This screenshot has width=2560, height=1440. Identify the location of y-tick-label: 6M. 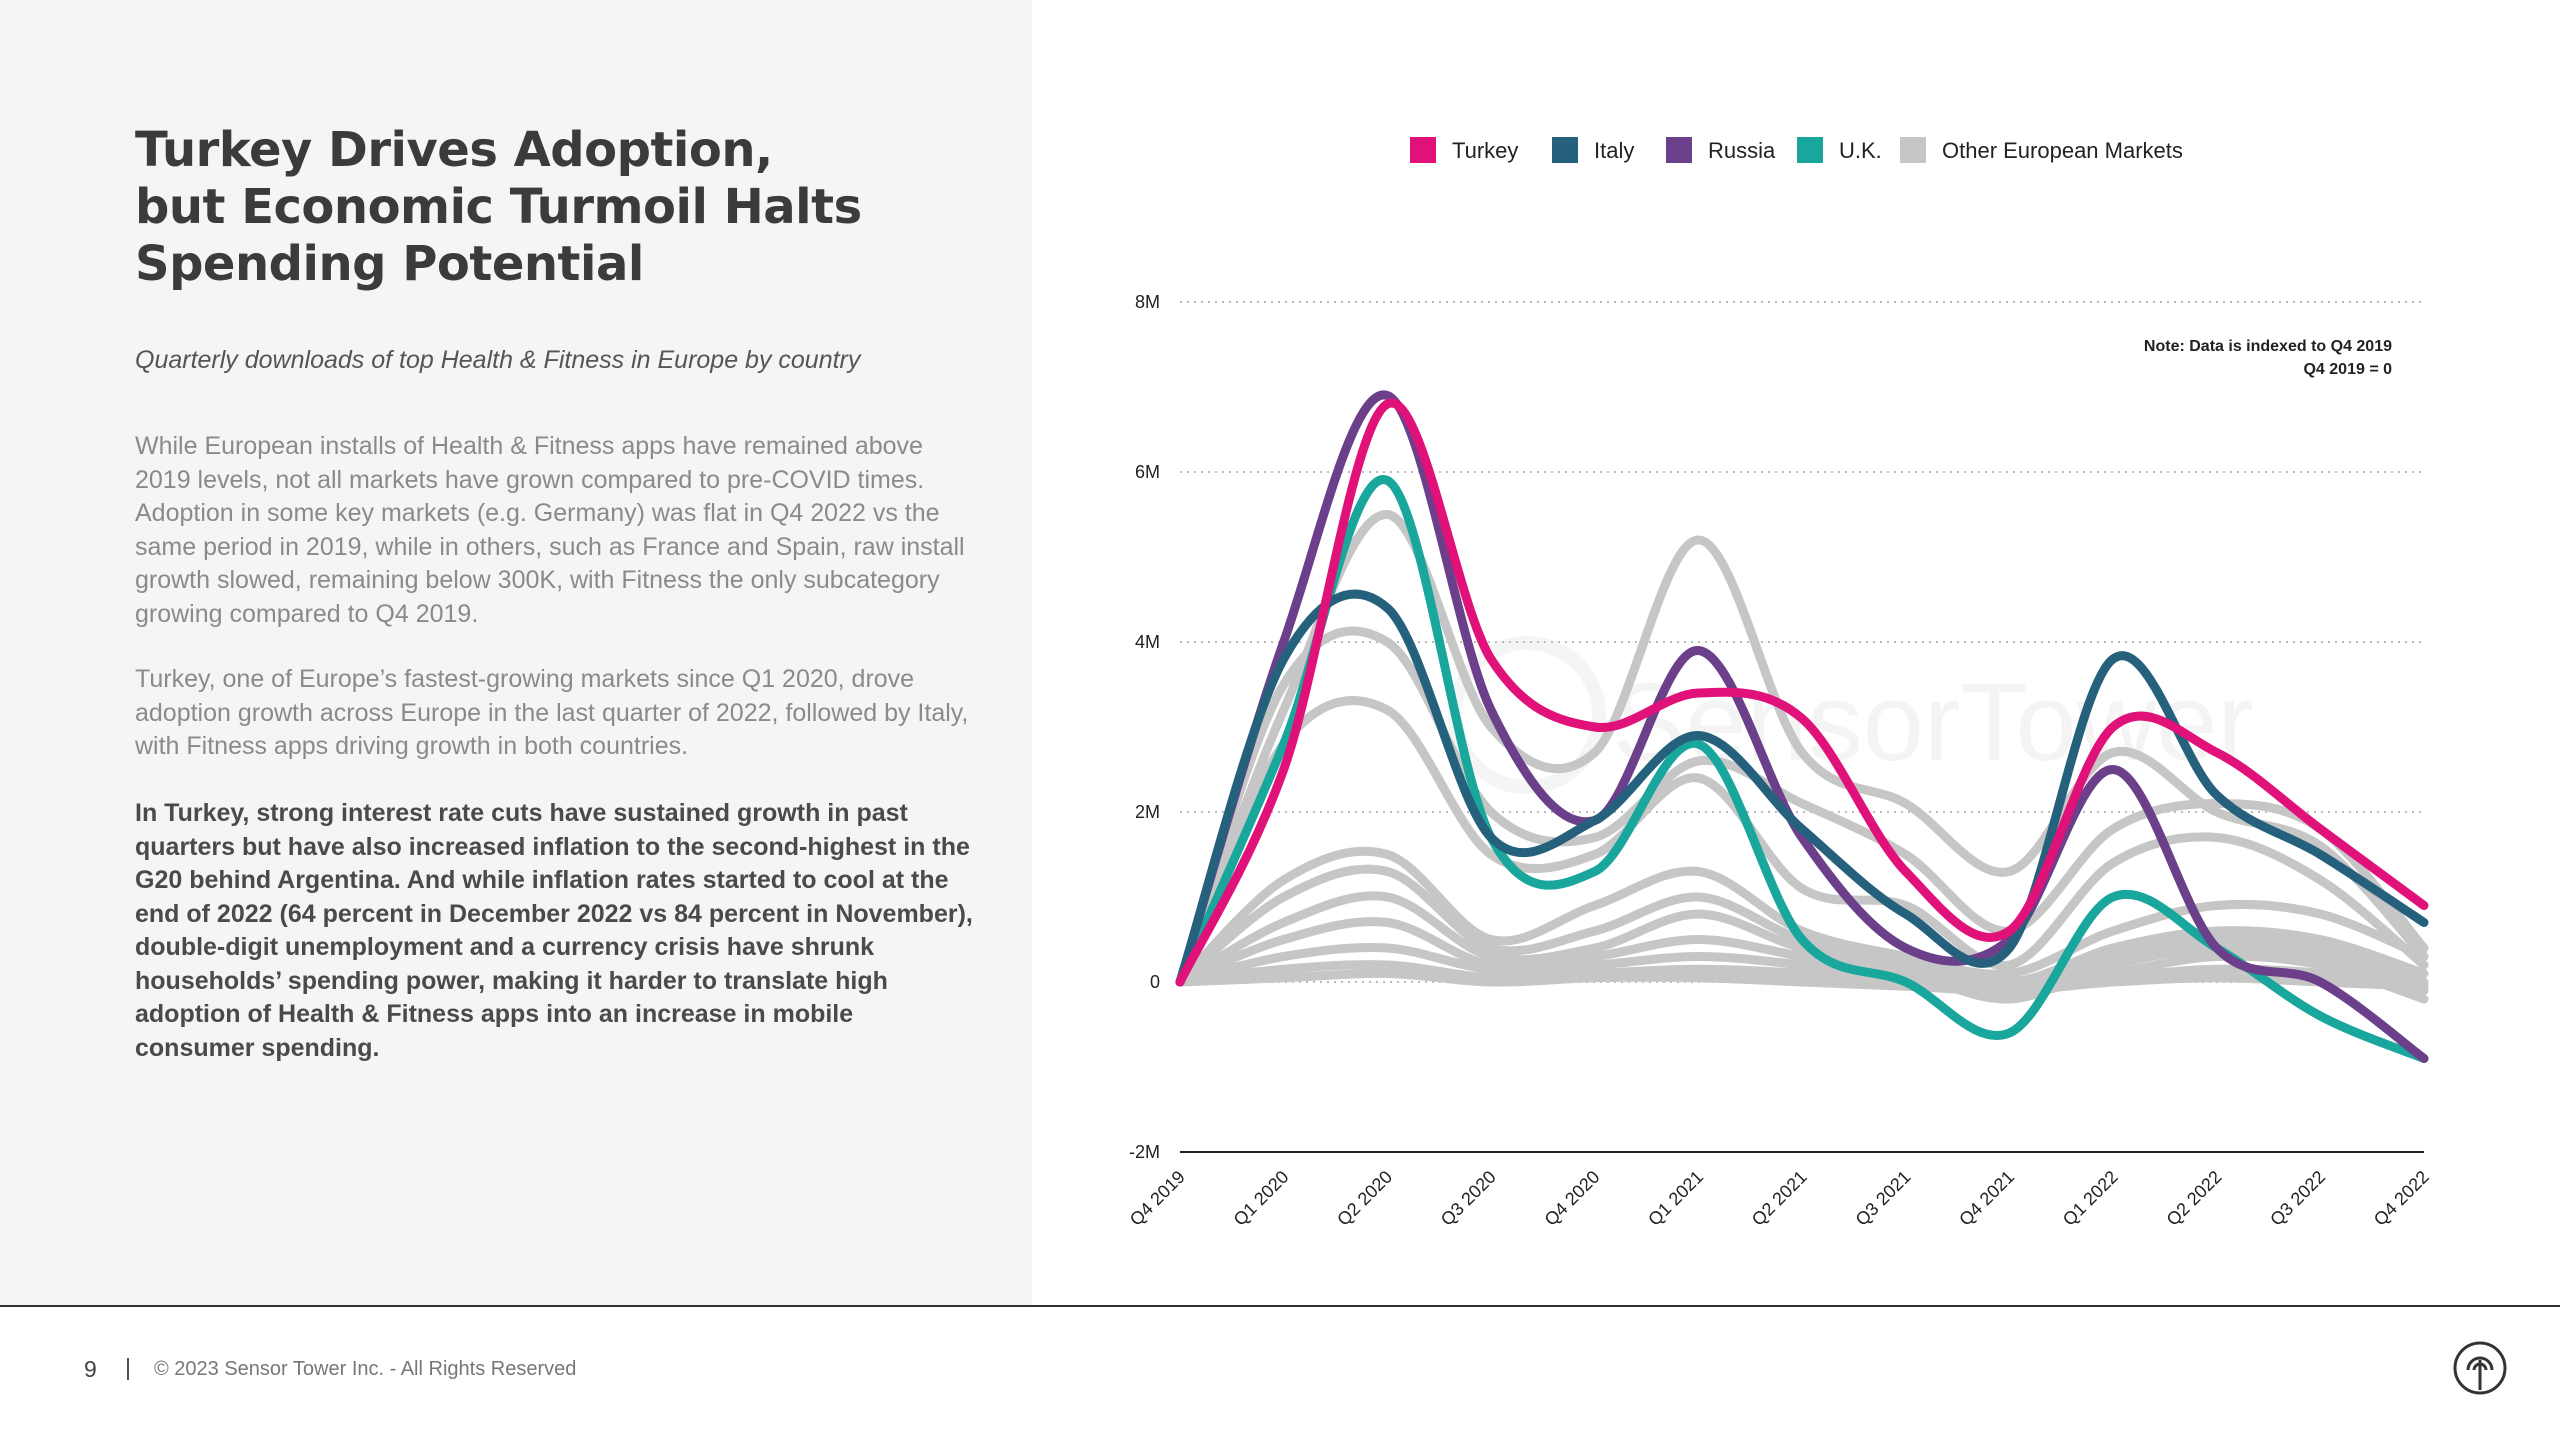
(1147, 472).